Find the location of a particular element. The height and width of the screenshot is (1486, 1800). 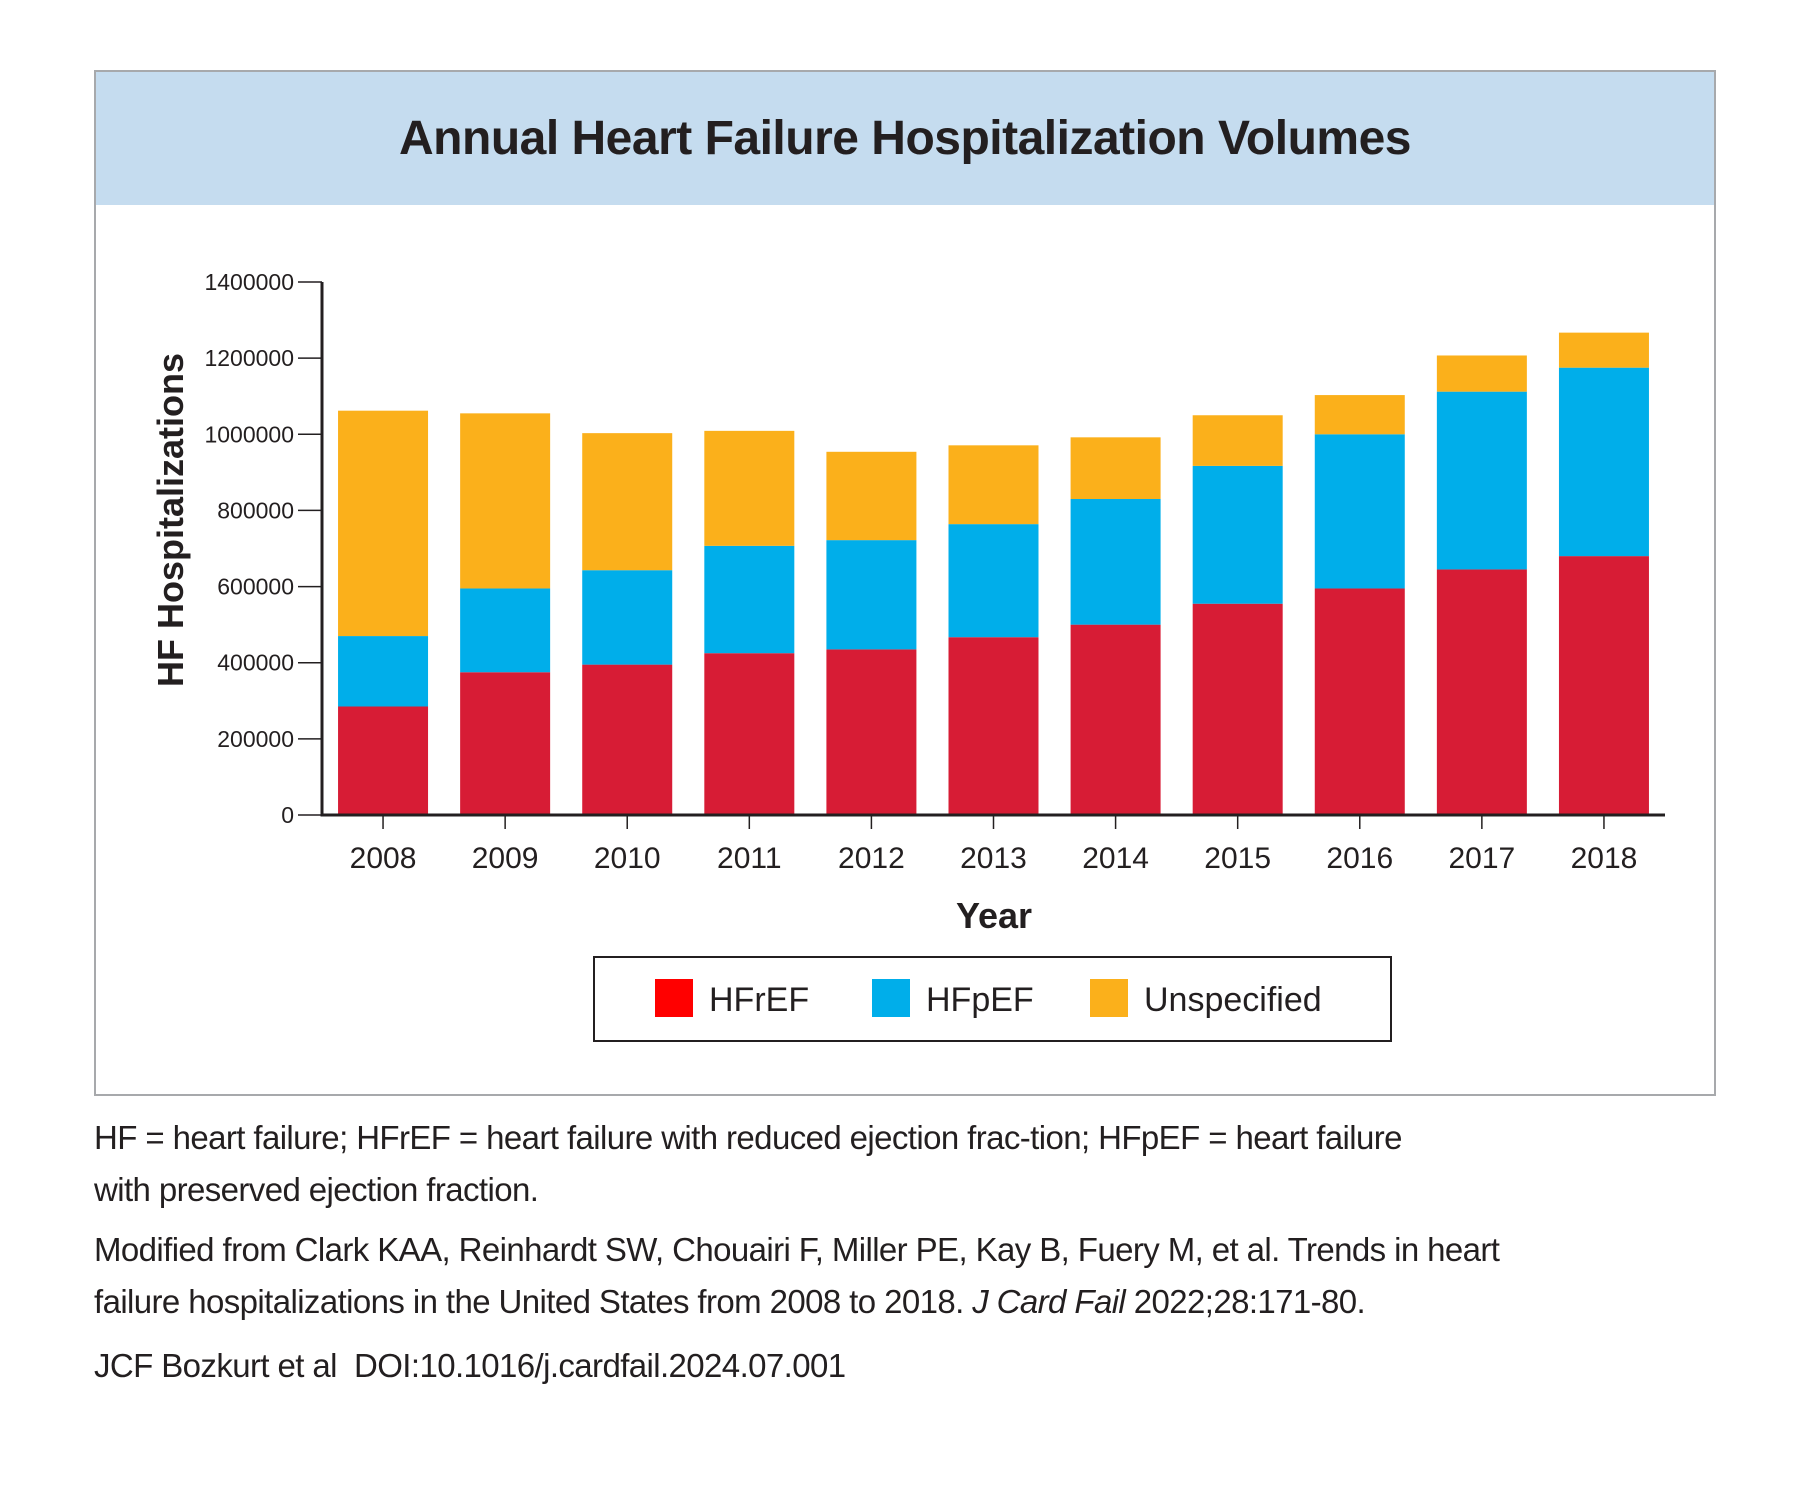

bar-unspecified-2015 is located at coordinates (1237, 440).